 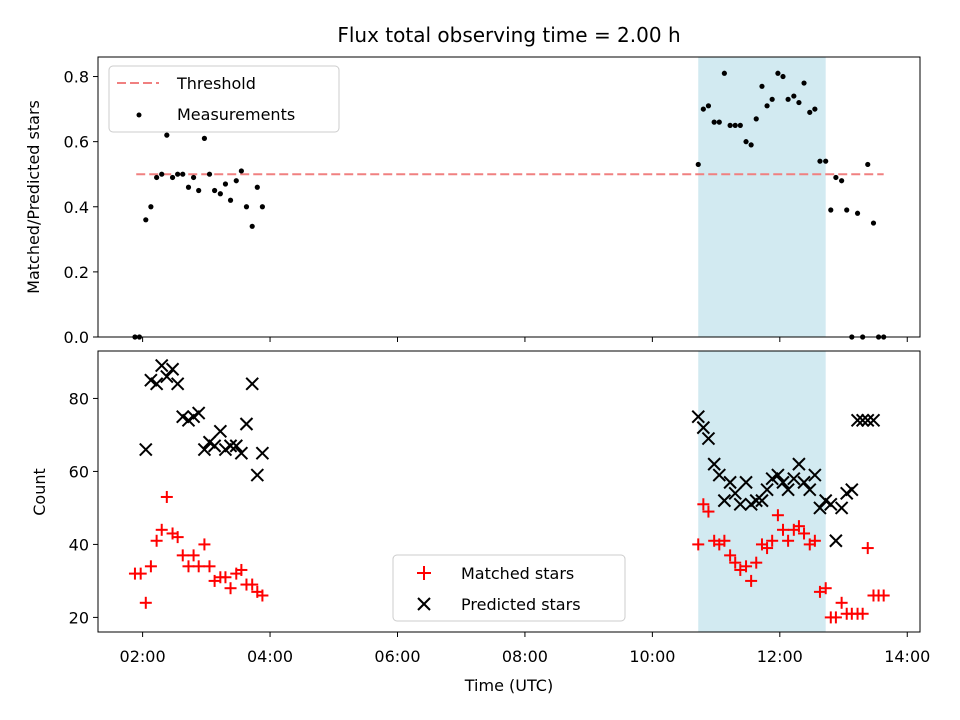 I want to click on x-tick-label: 08:00, so click(x=525, y=656).